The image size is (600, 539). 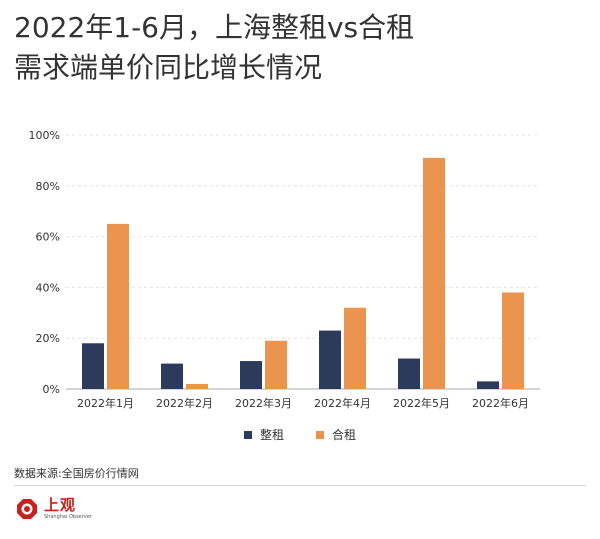 I want to click on octagon-logo-icon, so click(x=27, y=509).